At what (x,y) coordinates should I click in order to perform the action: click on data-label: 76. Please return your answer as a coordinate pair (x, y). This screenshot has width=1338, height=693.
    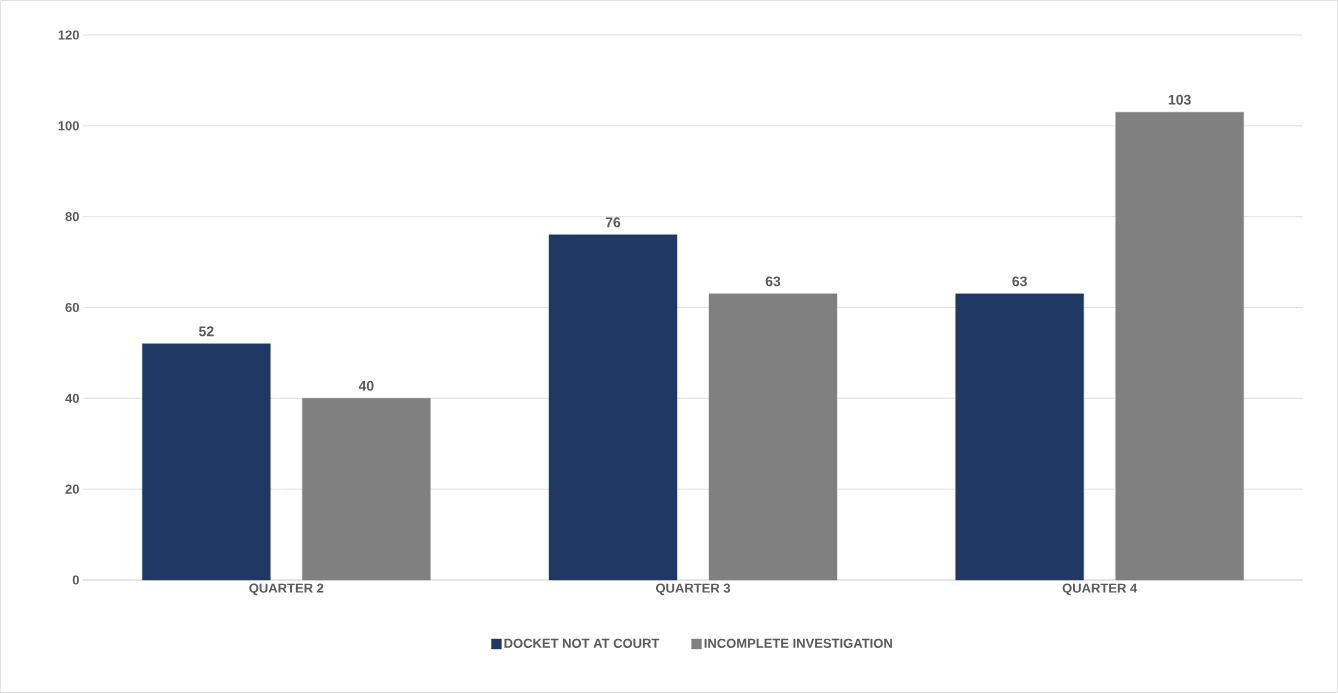
    Looking at the image, I should click on (613, 222).